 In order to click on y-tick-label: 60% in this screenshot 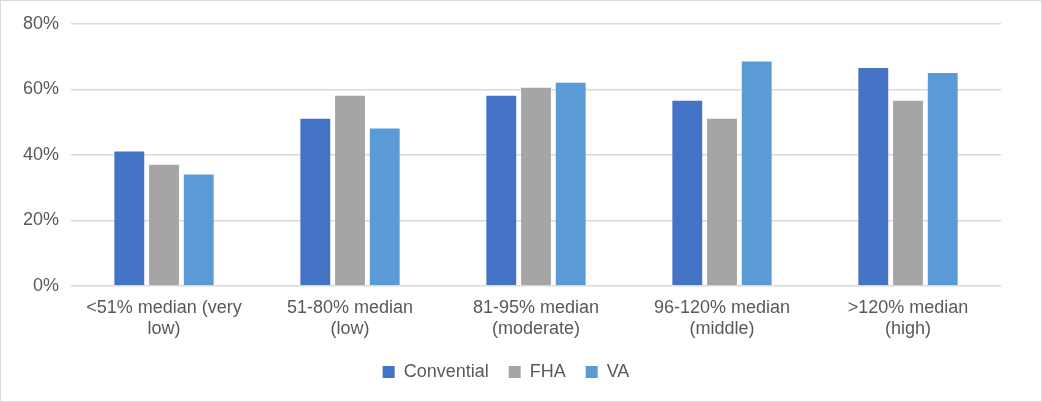, I will do `click(41, 88)`.